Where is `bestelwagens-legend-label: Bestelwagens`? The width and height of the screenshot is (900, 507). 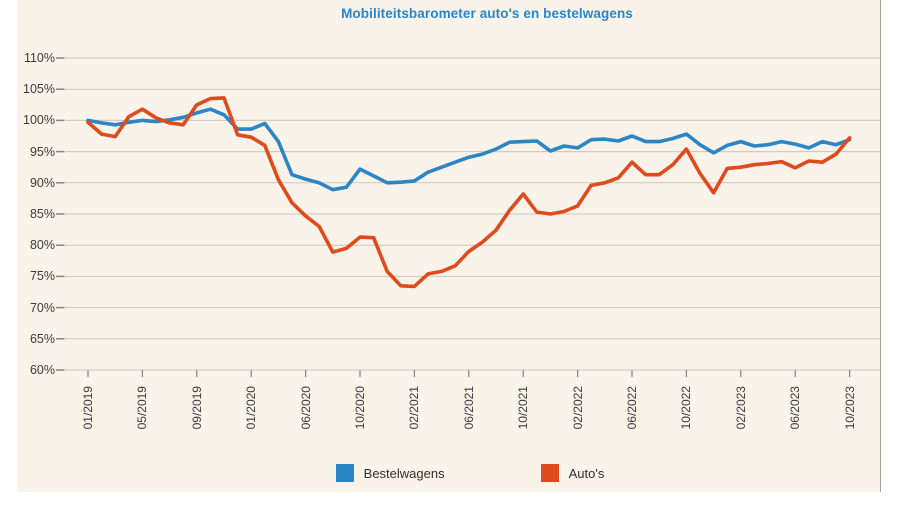
bestelwagens-legend-label: Bestelwagens is located at coordinates (404, 473).